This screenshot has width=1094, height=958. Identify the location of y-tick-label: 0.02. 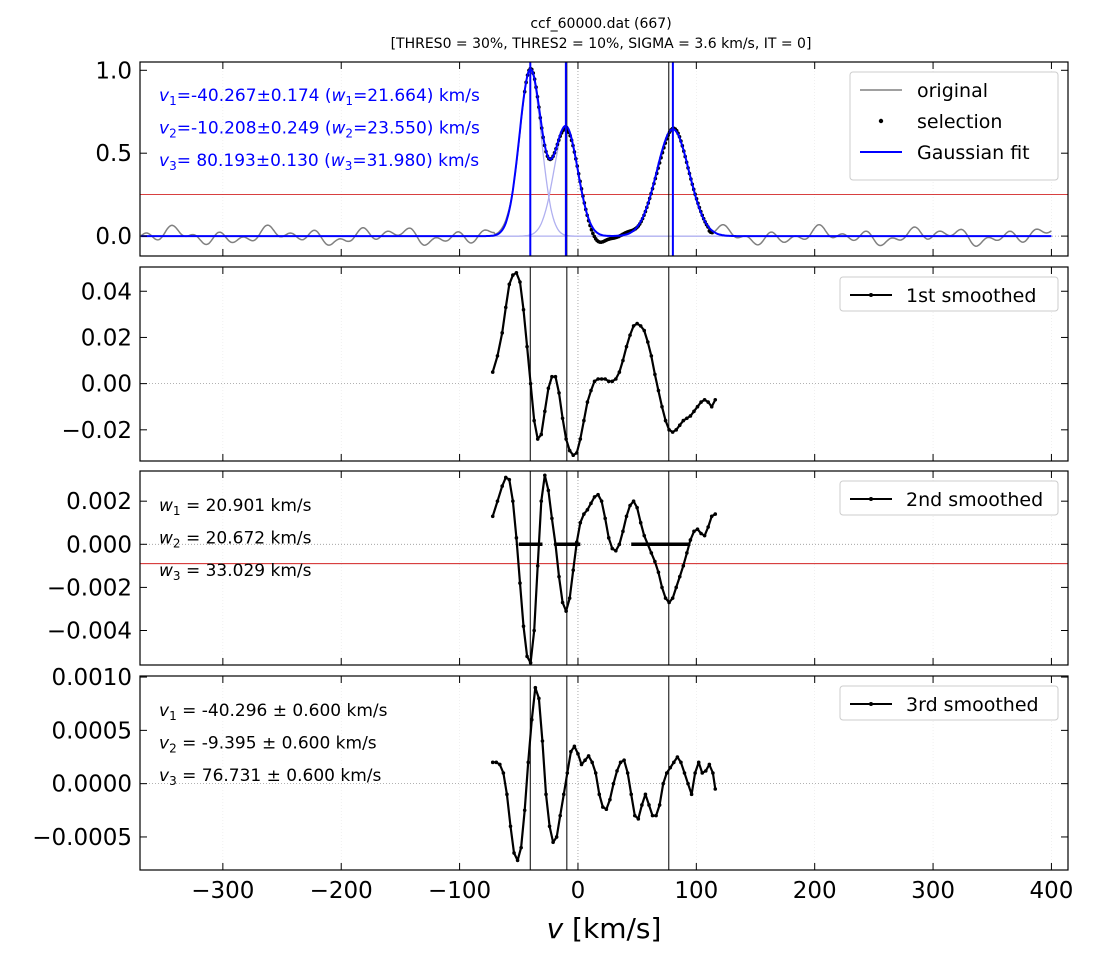
(106, 338).